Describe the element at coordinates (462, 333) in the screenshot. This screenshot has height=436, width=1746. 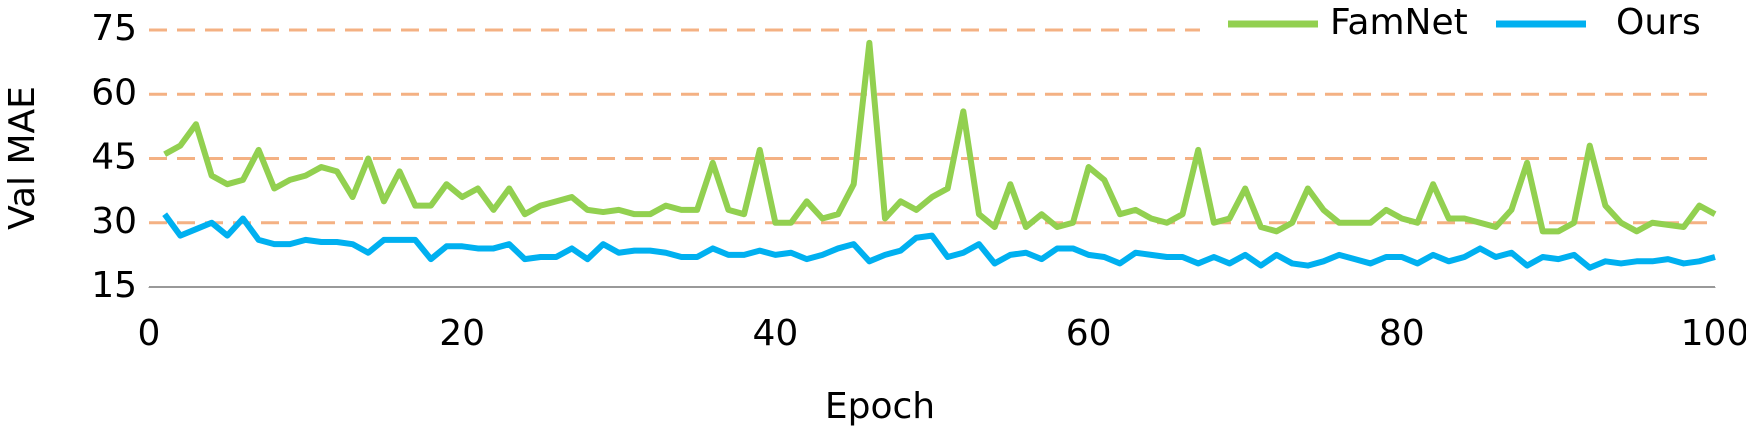
I see `x-tick-label: 20` at that location.